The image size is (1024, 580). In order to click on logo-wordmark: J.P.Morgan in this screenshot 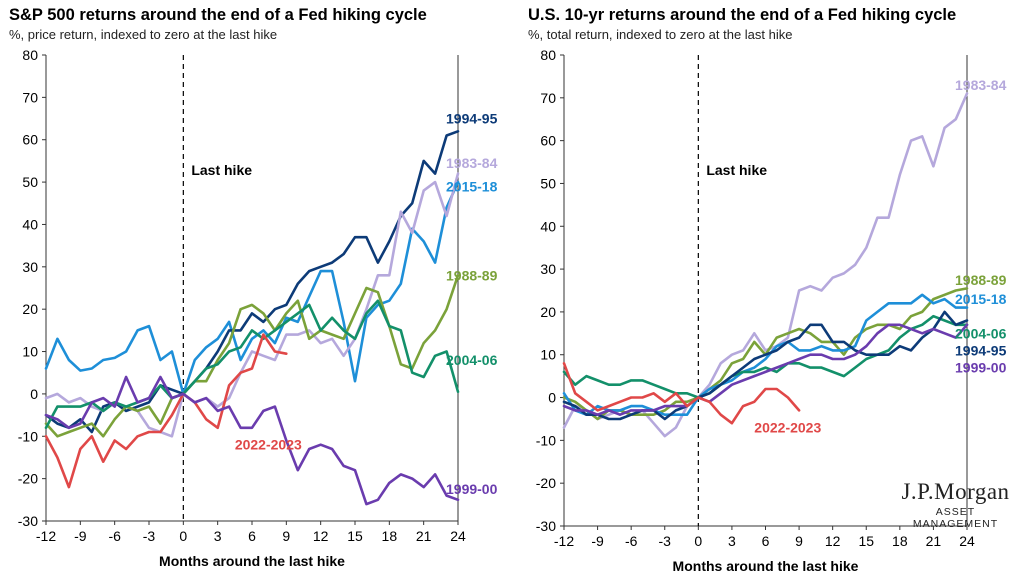, I will do `click(955, 491)`.